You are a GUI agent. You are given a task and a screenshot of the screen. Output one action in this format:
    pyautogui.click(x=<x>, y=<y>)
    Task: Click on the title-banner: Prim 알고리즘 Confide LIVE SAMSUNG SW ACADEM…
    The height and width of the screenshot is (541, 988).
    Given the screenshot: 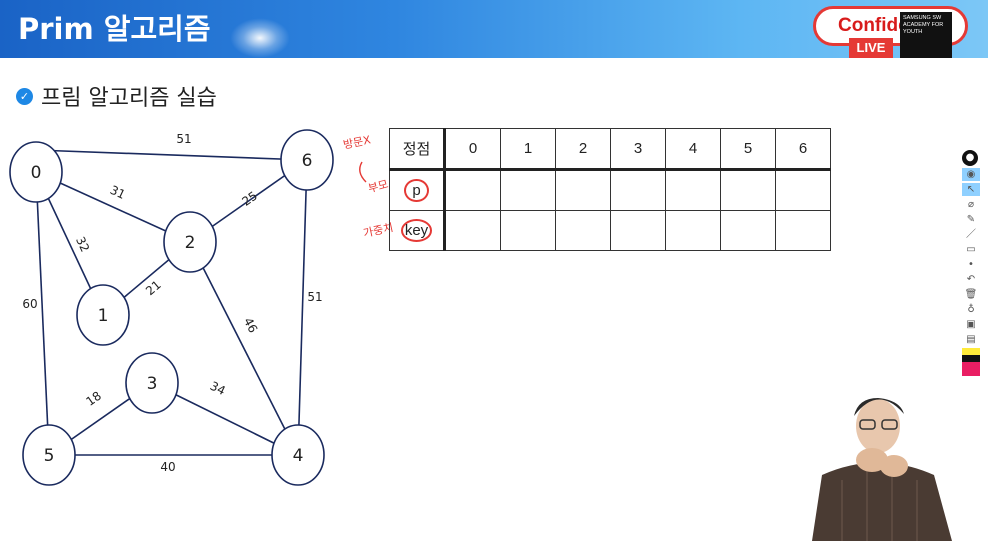 What is the action you would take?
    pyautogui.click(x=494, y=29)
    